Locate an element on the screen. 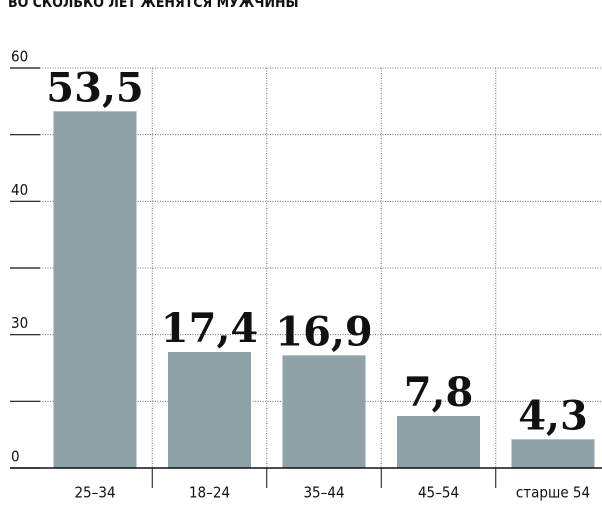 The height and width of the screenshot is (511, 602). value-label: 17,4 is located at coordinates (209, 328).